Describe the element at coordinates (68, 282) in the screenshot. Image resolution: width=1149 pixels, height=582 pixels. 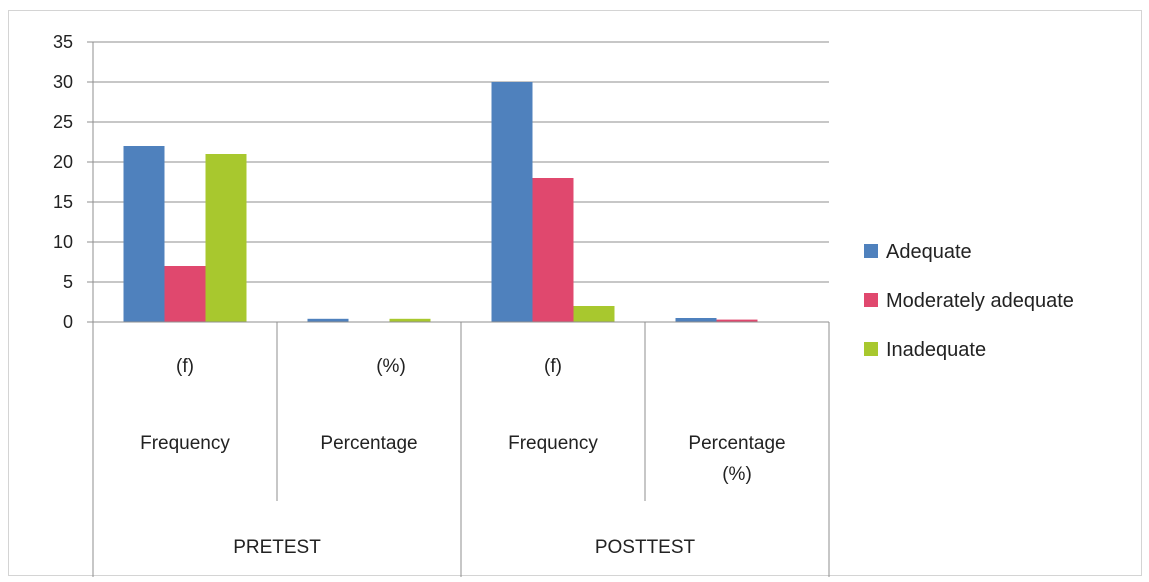
I see `y-tick-label: 5` at that location.